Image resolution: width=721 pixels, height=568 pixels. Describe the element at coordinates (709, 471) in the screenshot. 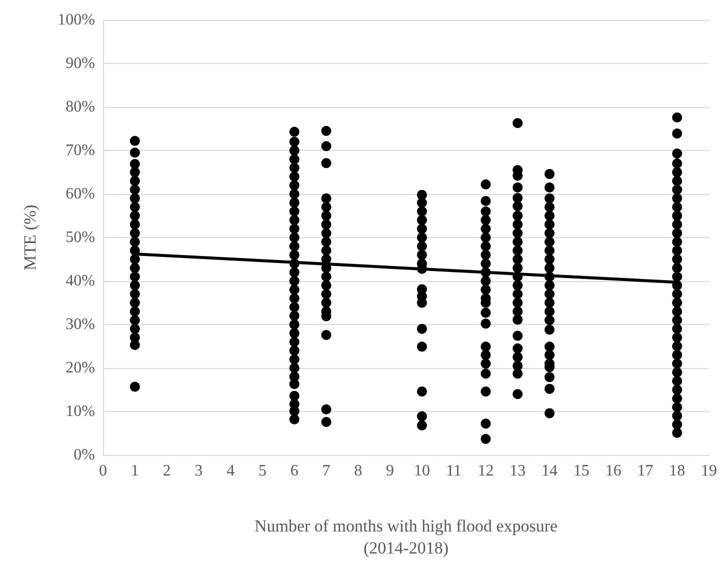

I see `x-tick-label: 19` at that location.